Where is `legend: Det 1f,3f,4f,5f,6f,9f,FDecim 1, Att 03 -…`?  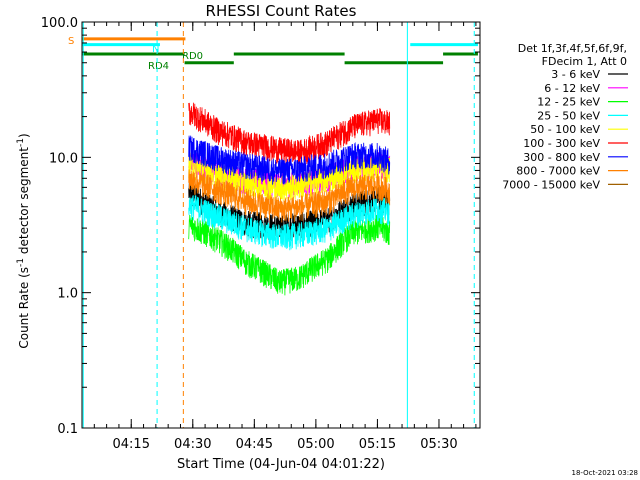 legend: Det 1f,3f,4f,5f,6f,9f,FDecim 1, Att 03 -… is located at coordinates (565, 116).